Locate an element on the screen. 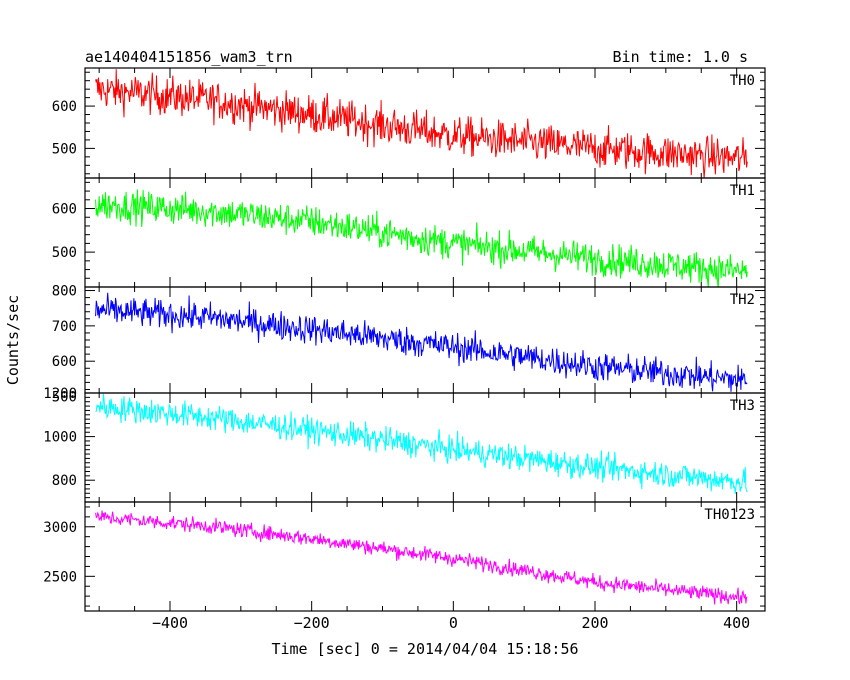  series-line-th3 is located at coordinates (421, 444).